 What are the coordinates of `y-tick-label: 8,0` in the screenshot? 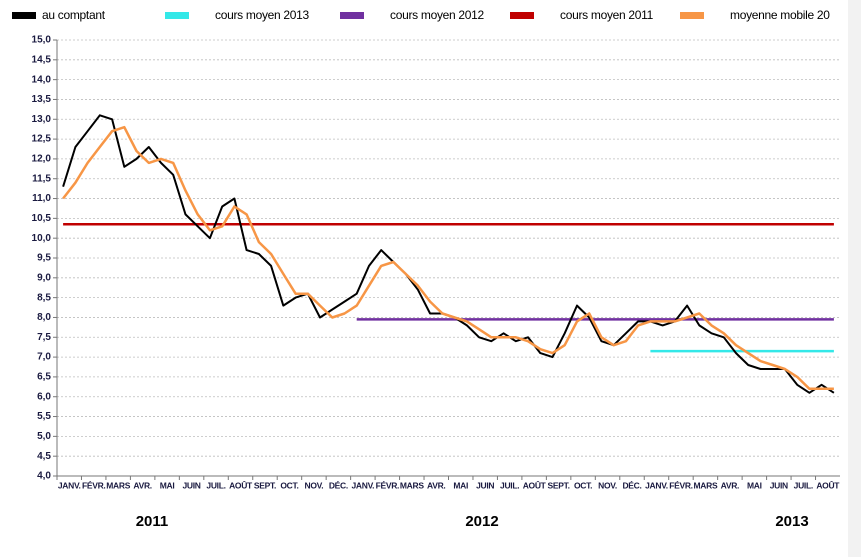 It's located at (44, 317).